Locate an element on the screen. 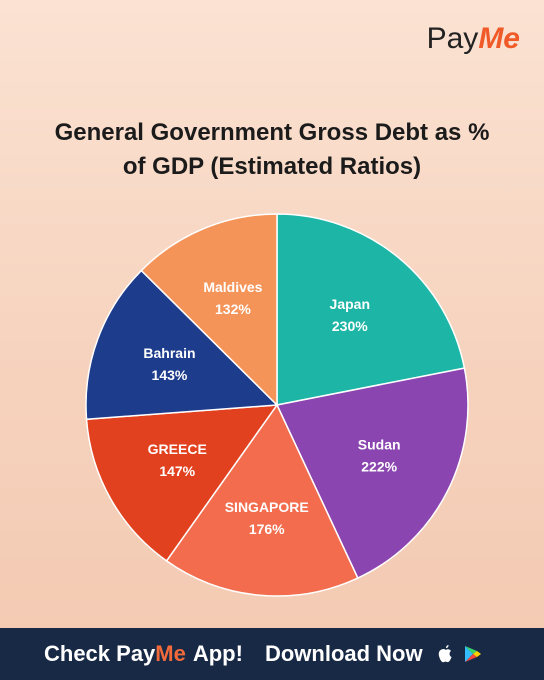  slice-label: GREECE is located at coordinates (177, 449).